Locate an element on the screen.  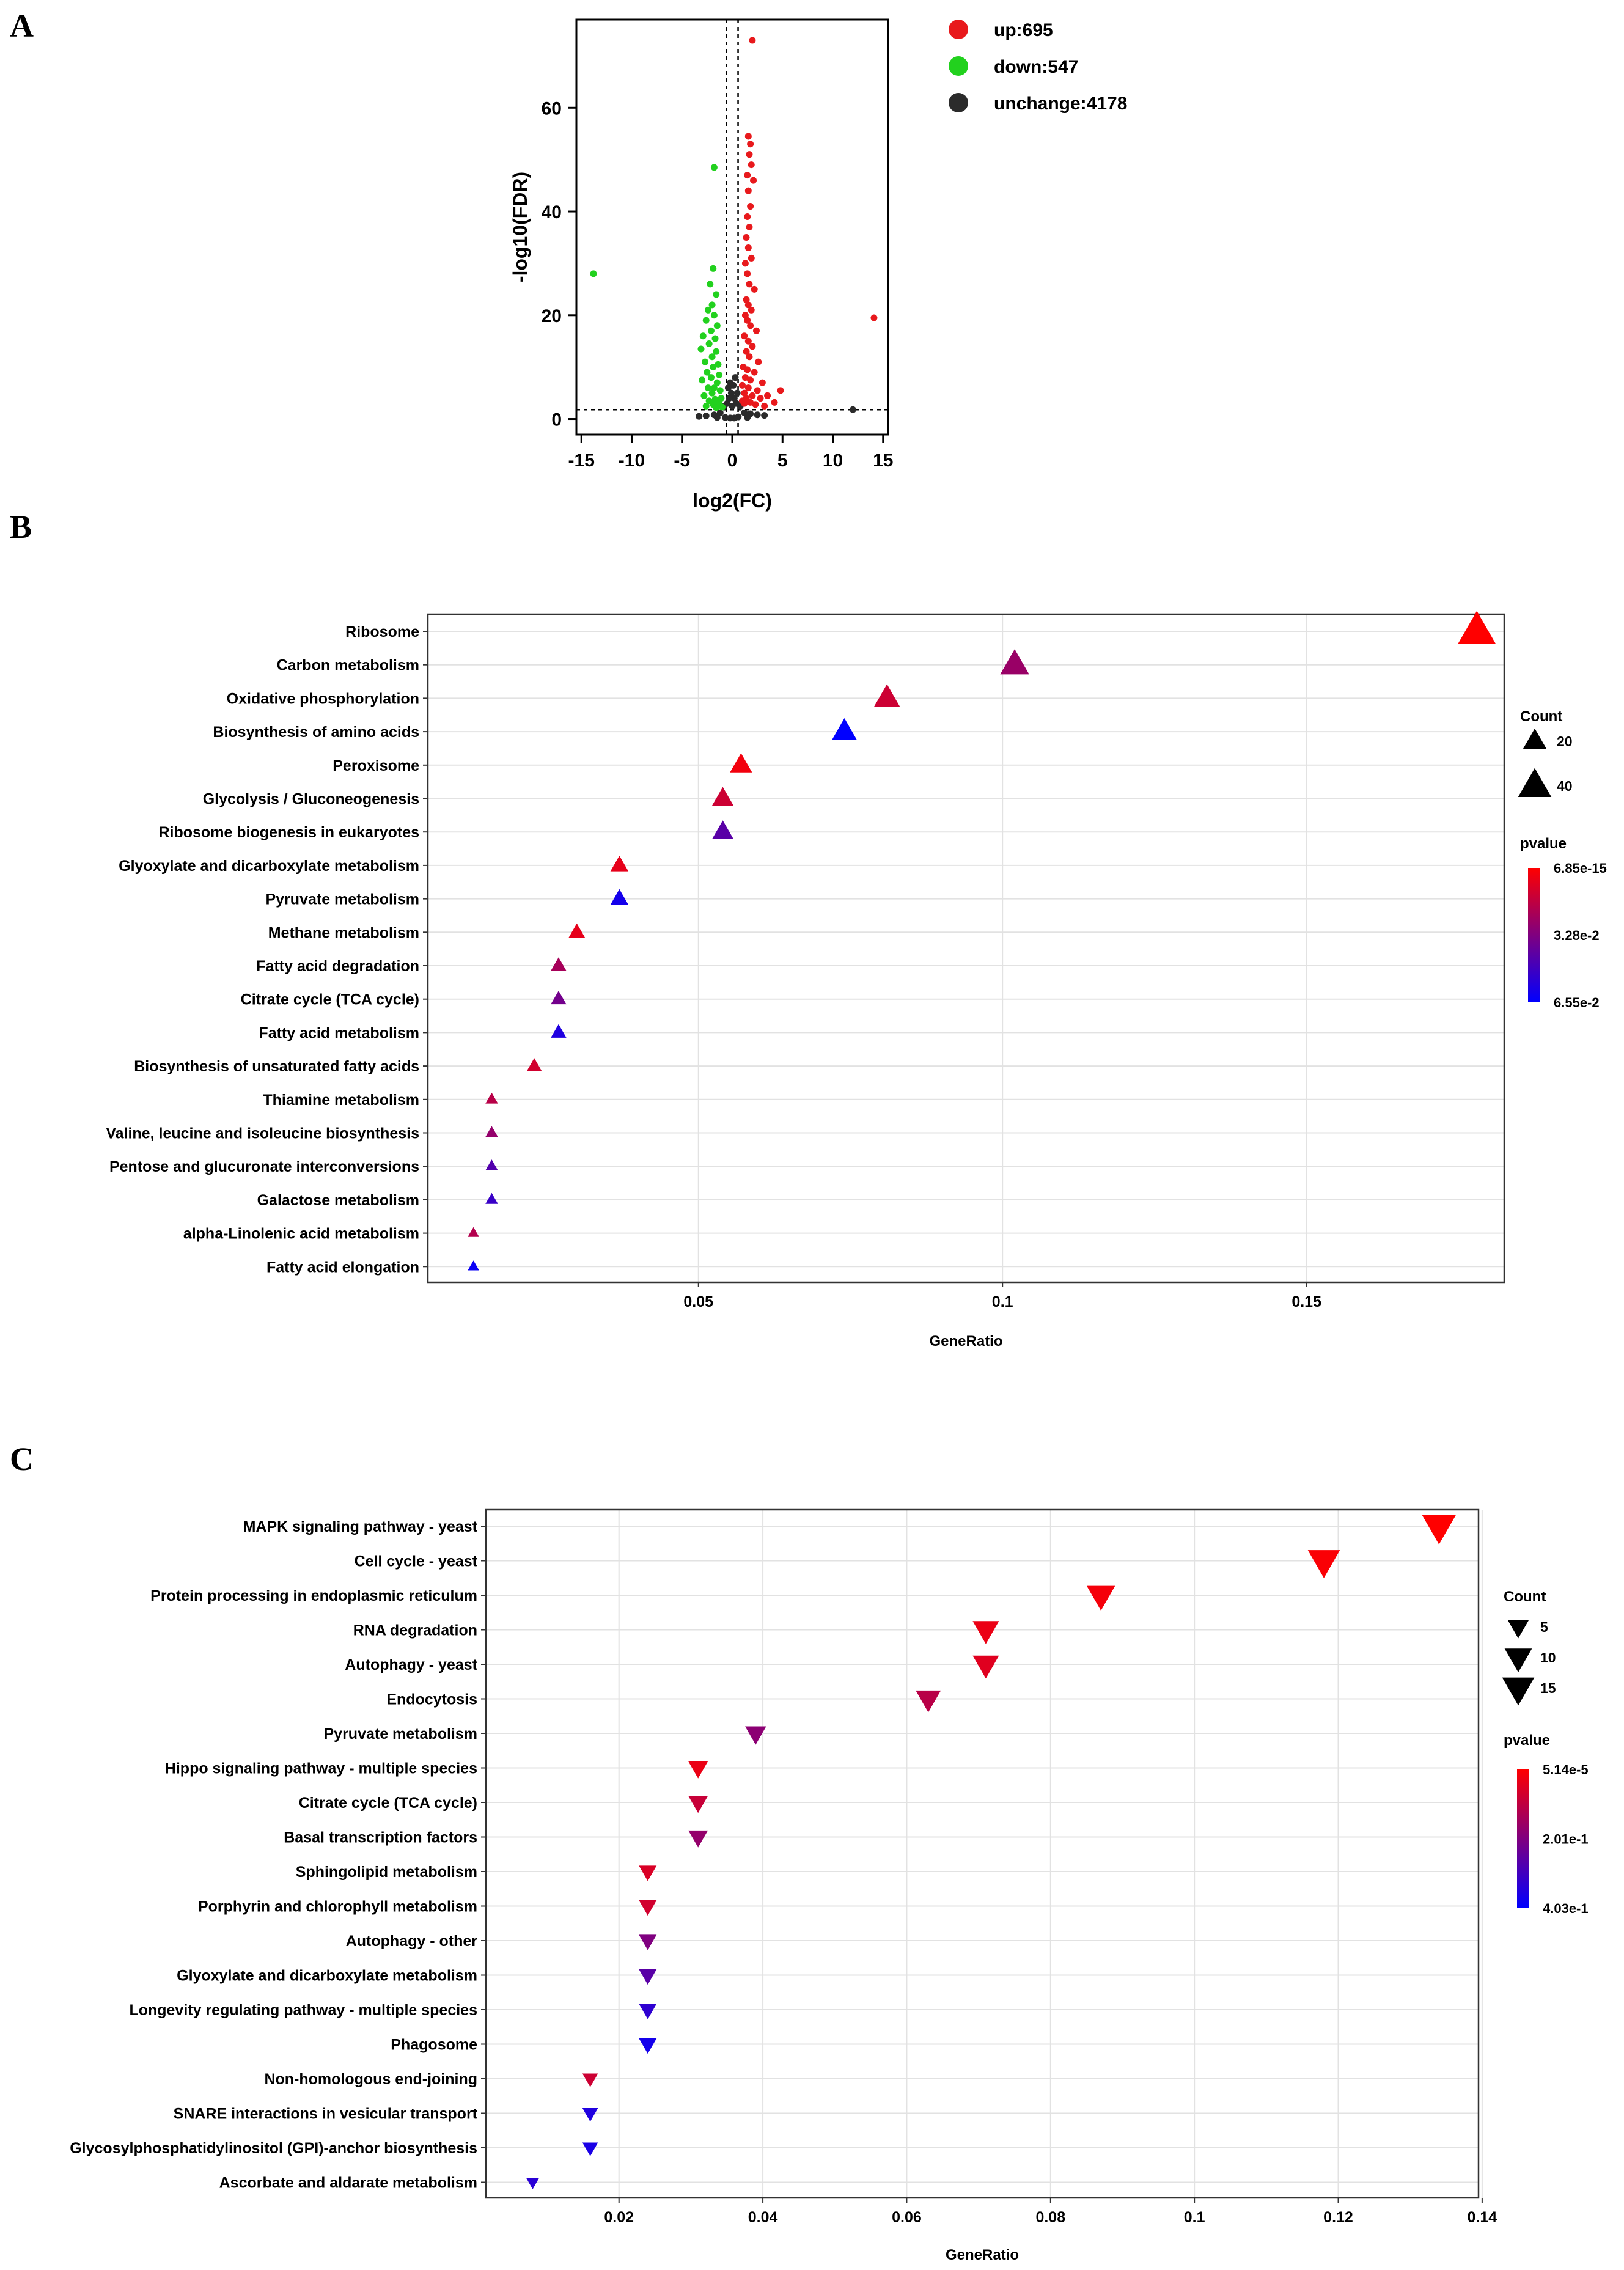
x-tick-label: -15 is located at coordinates (581, 460).